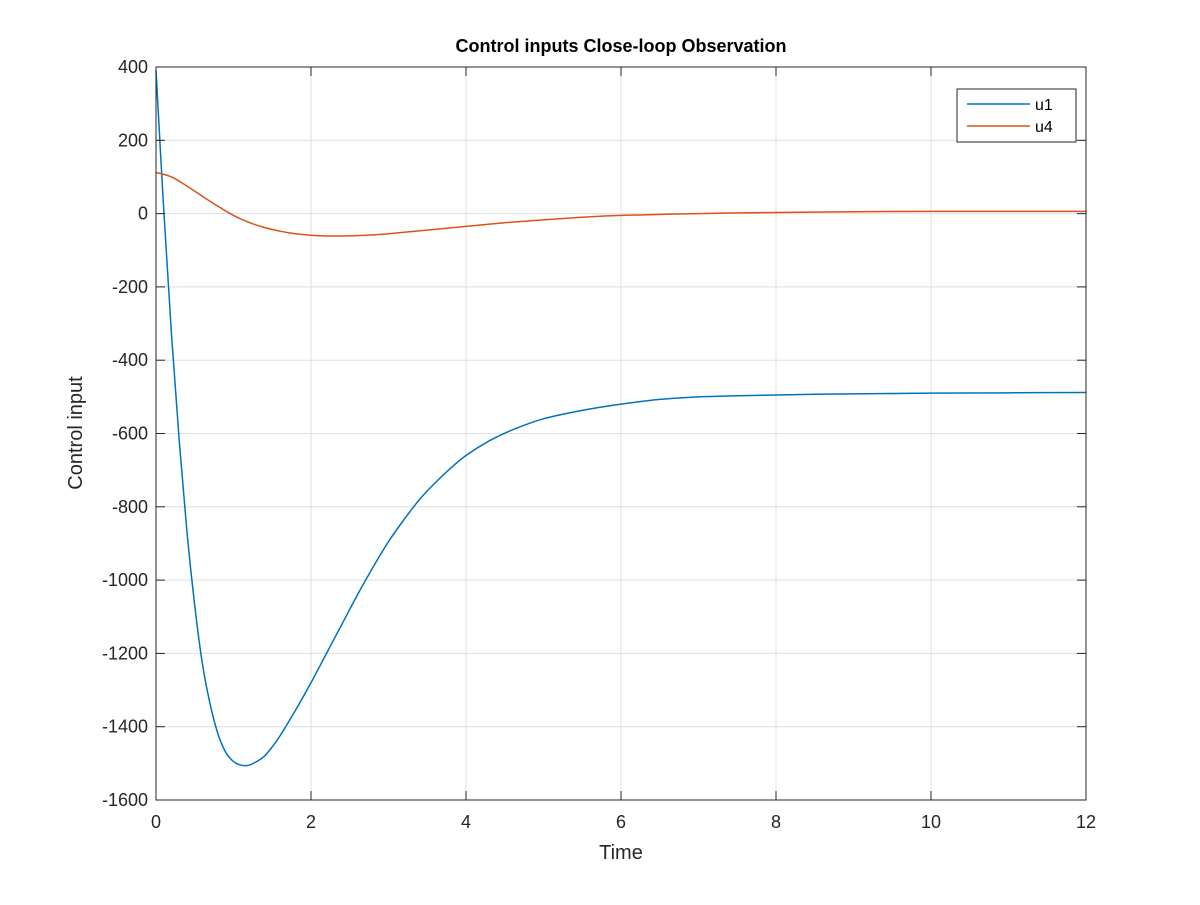  What do you see at coordinates (130, 434) in the screenshot?
I see `y-tick-label: -600` at bounding box center [130, 434].